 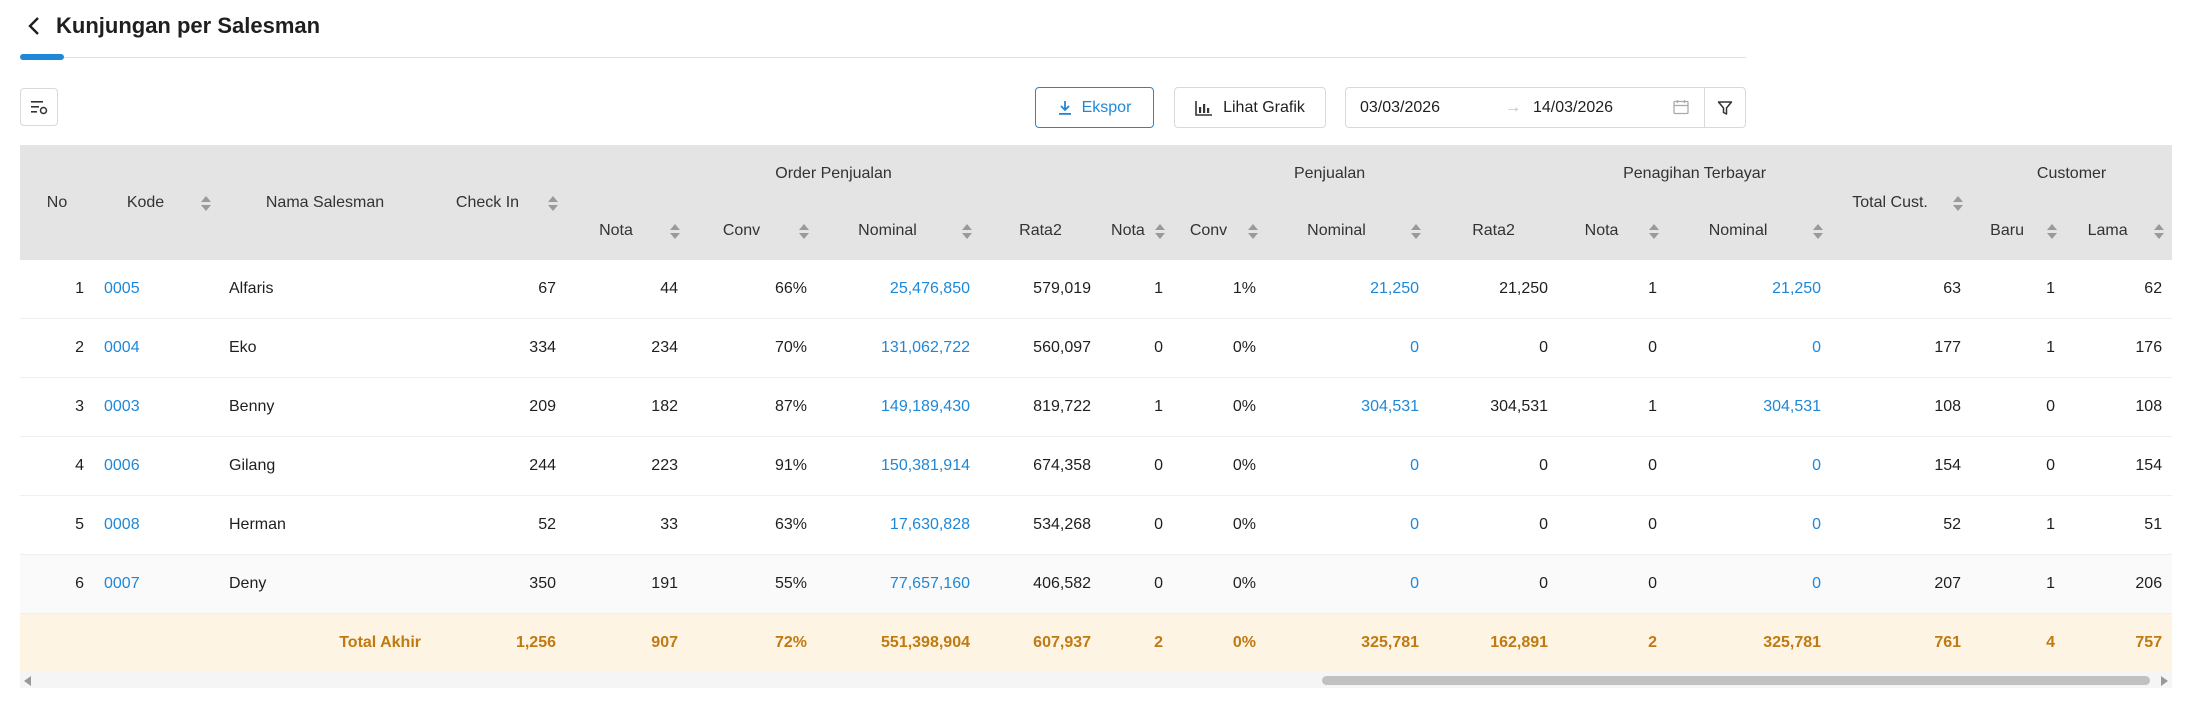 What do you see at coordinates (39, 107) in the screenshot?
I see `column-settings-button` at bounding box center [39, 107].